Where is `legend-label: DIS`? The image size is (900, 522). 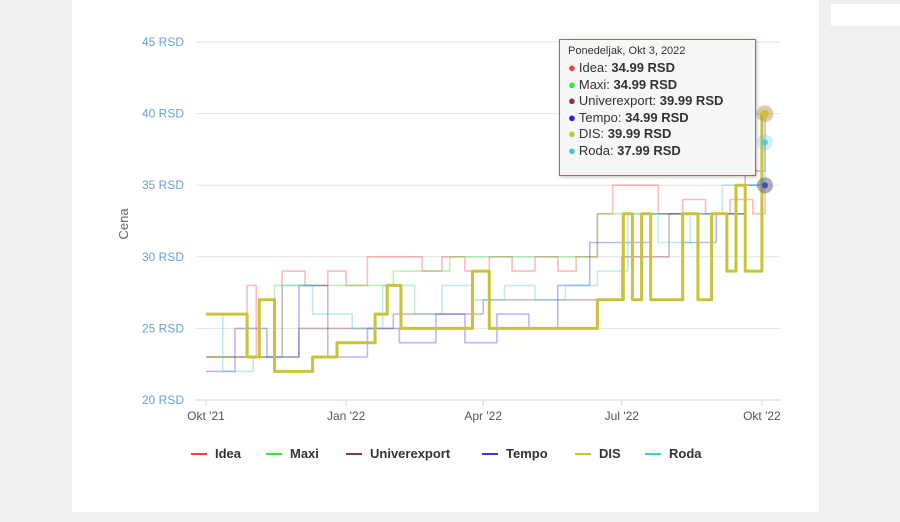
legend-label: DIS is located at coordinates (610, 453).